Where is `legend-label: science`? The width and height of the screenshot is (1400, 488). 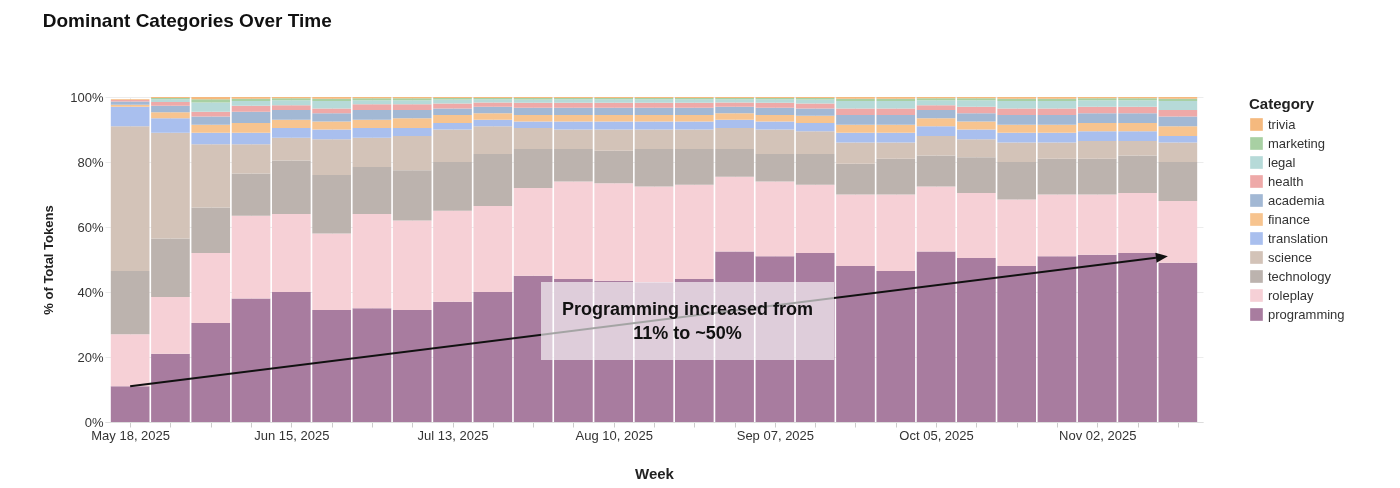 legend-label: science is located at coordinates (1290, 257).